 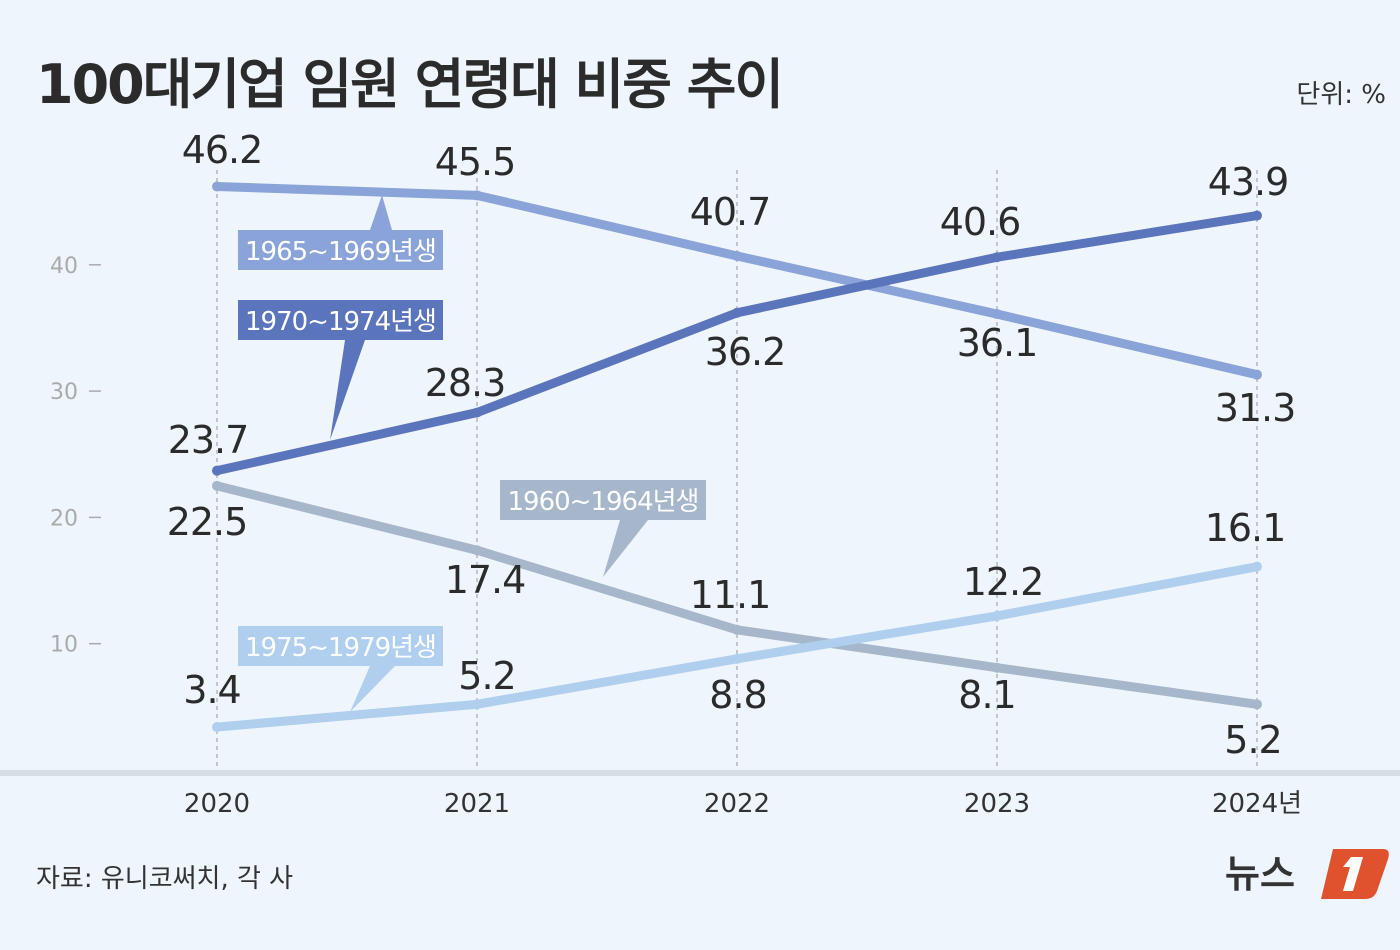 What do you see at coordinates (1257, 804) in the screenshot?
I see `x-tick-label: 2024년` at bounding box center [1257, 804].